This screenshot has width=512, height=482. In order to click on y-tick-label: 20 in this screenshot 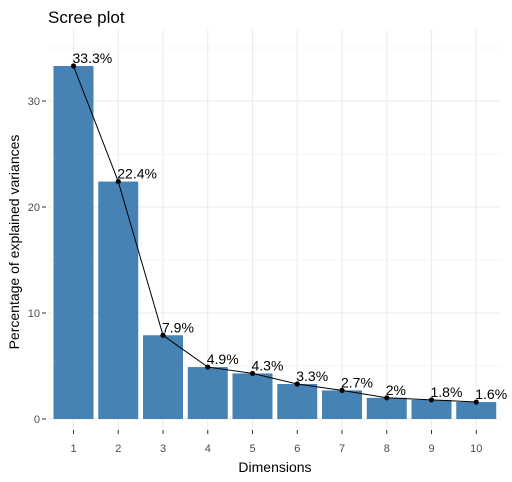, I will do `click(34, 208)`.